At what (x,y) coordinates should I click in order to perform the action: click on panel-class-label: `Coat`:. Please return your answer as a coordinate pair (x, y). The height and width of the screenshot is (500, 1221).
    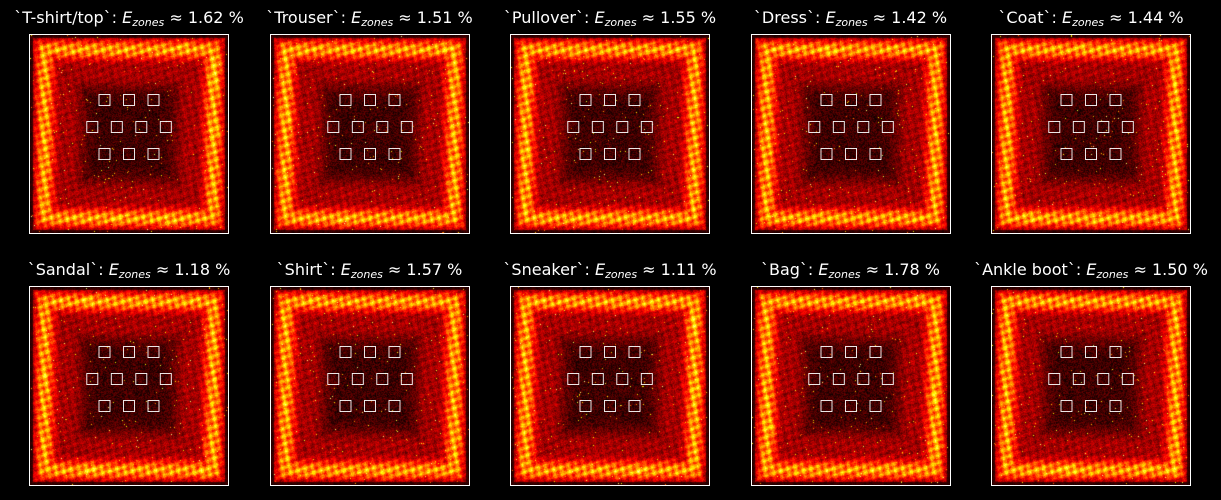
    Looking at the image, I should click on (1027, 17).